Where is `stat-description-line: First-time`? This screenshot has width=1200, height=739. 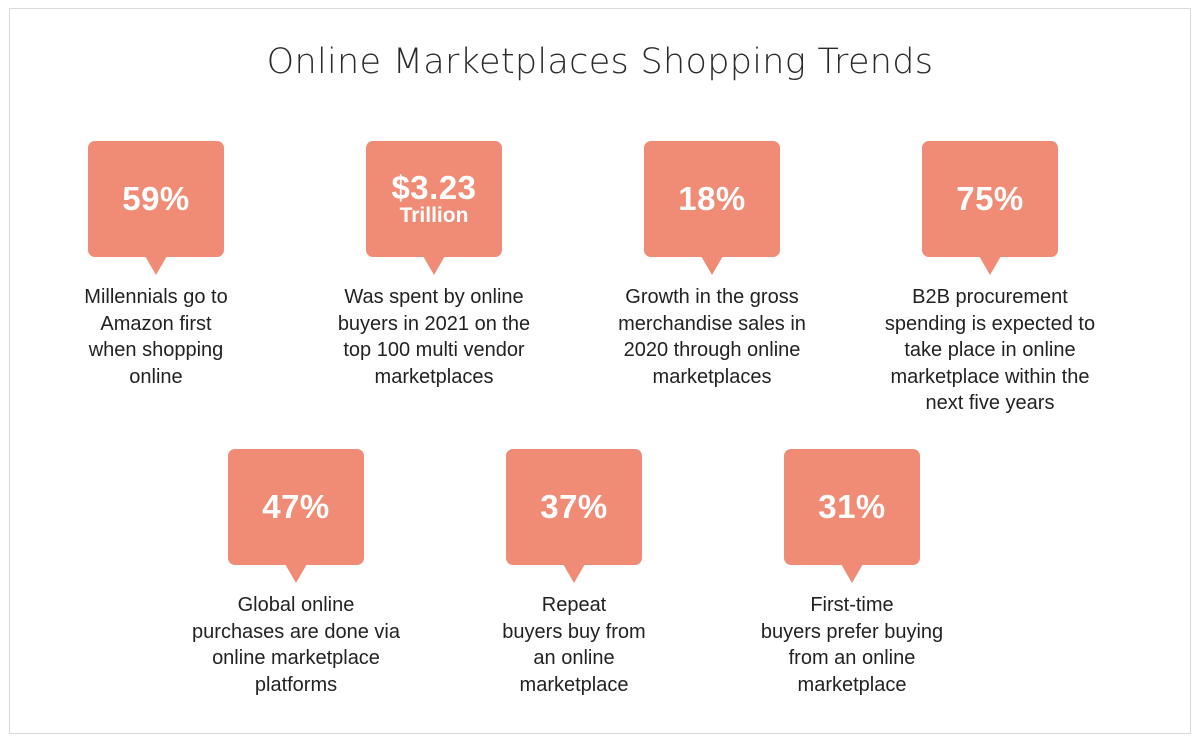
stat-description-line: First-time is located at coordinates (852, 605).